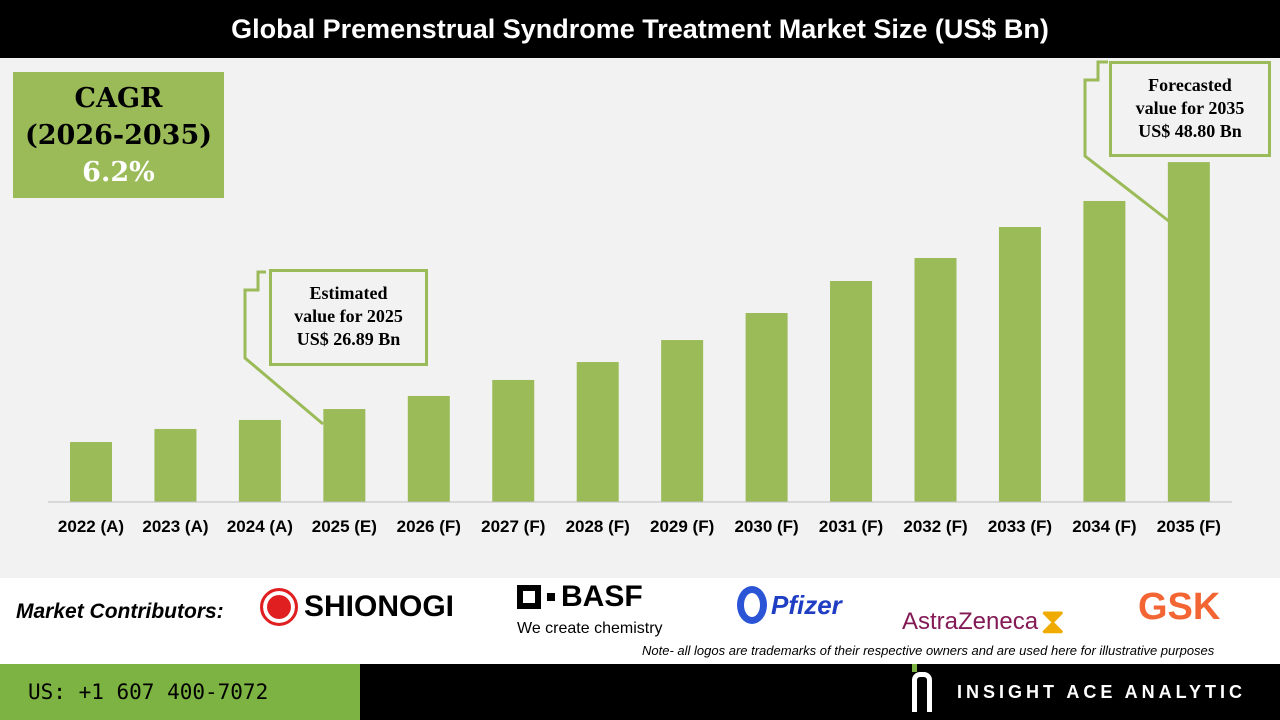 The height and width of the screenshot is (720, 1280). What do you see at coordinates (597, 432) in the screenshot?
I see `bar-2028 (F)` at bounding box center [597, 432].